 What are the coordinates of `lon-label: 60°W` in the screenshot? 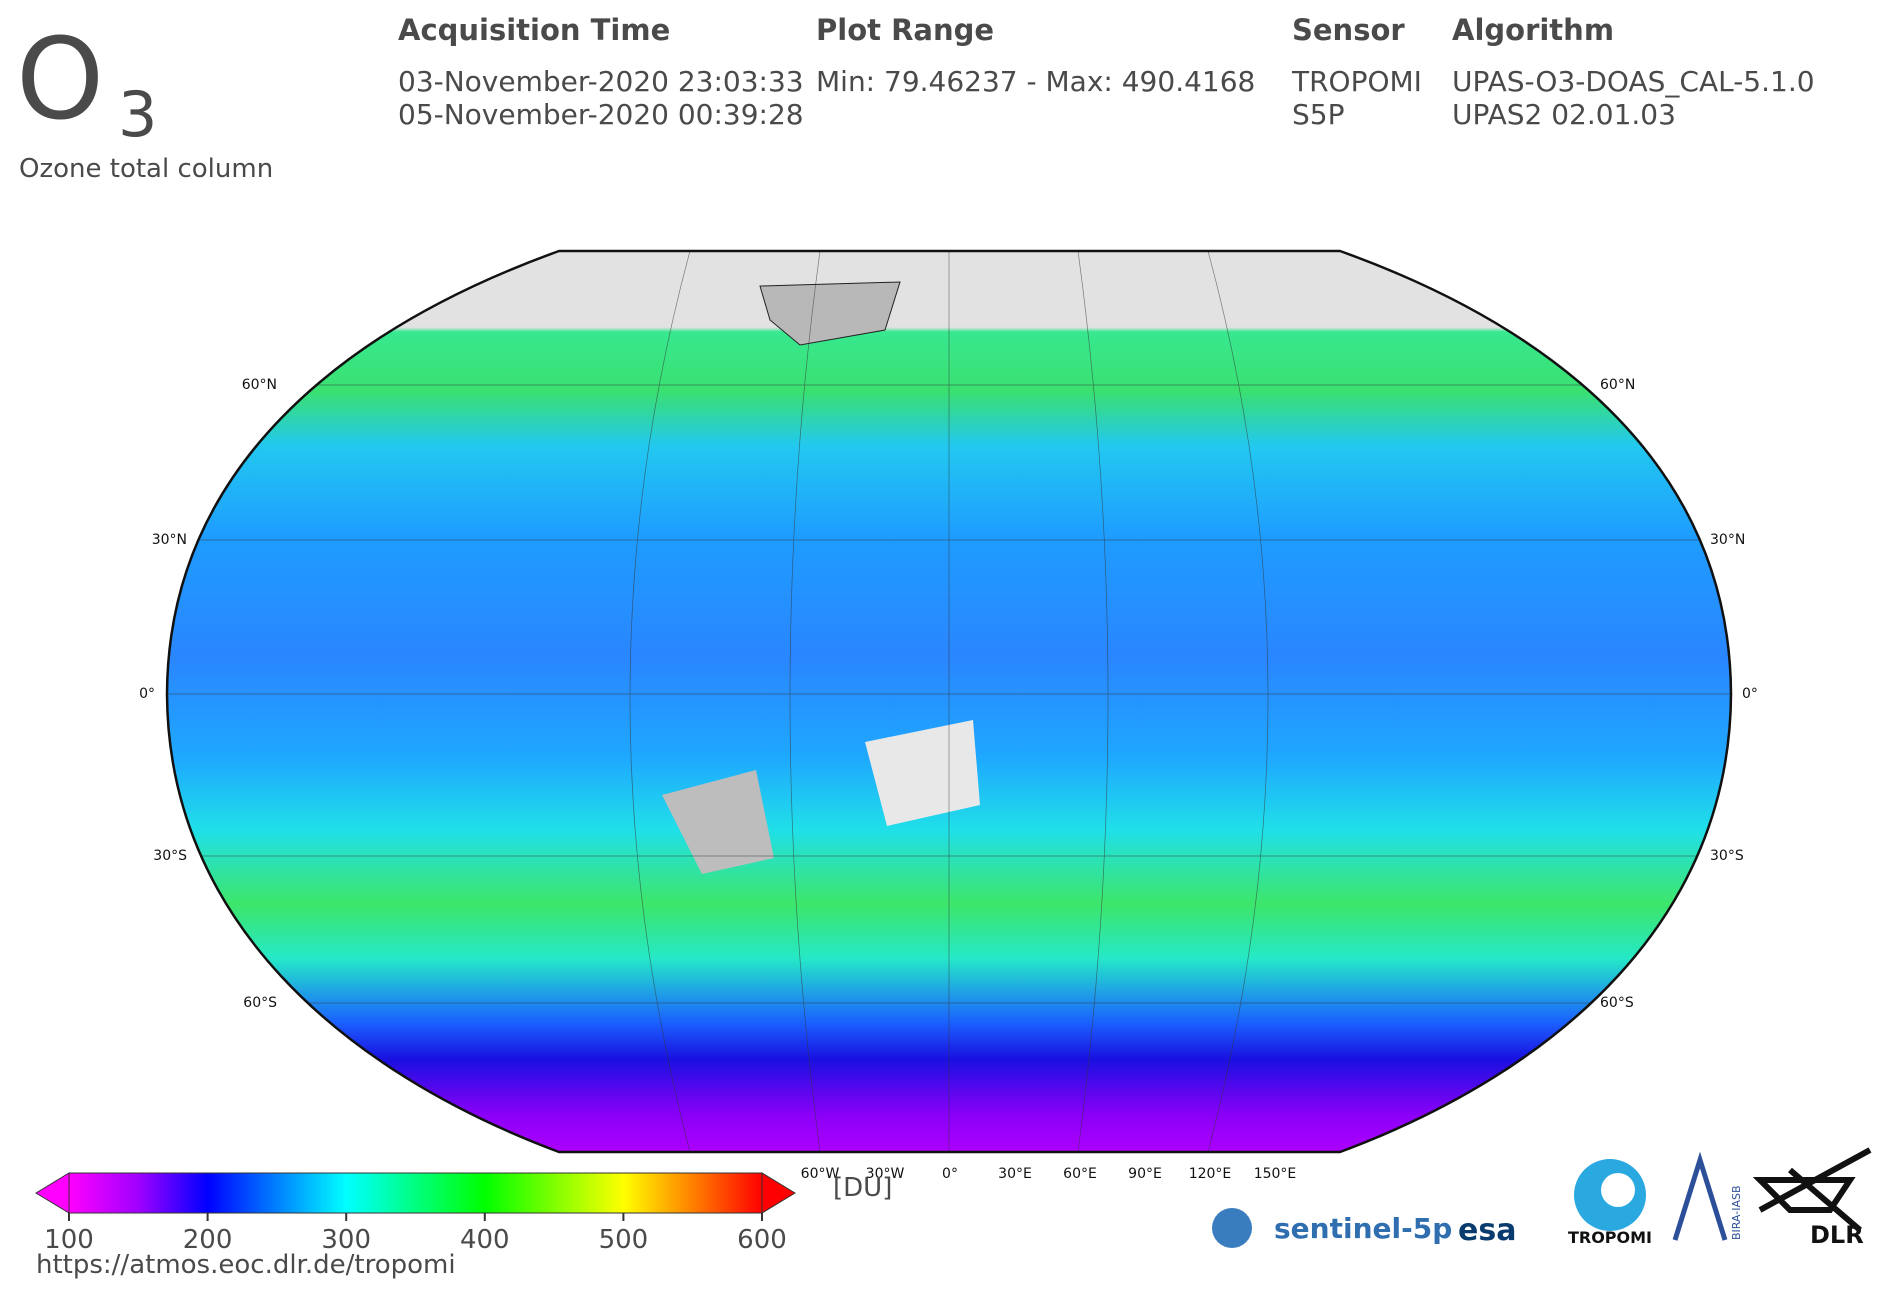 It's located at (820, 1174).